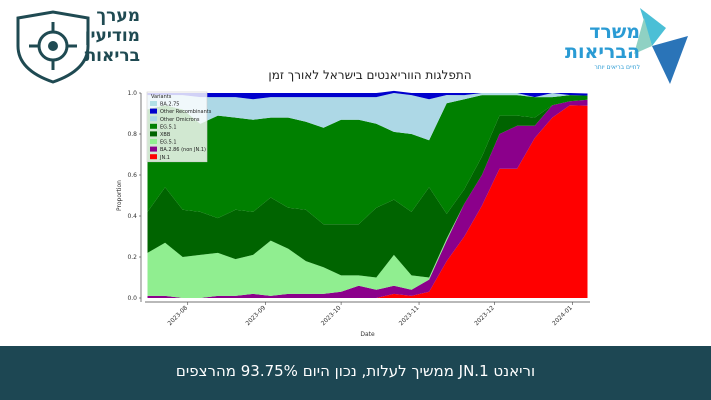  What do you see at coordinates (112, 36) in the screenshot?
I see `left-logo-text: מערך מודיעין בריאות` at bounding box center [112, 36].